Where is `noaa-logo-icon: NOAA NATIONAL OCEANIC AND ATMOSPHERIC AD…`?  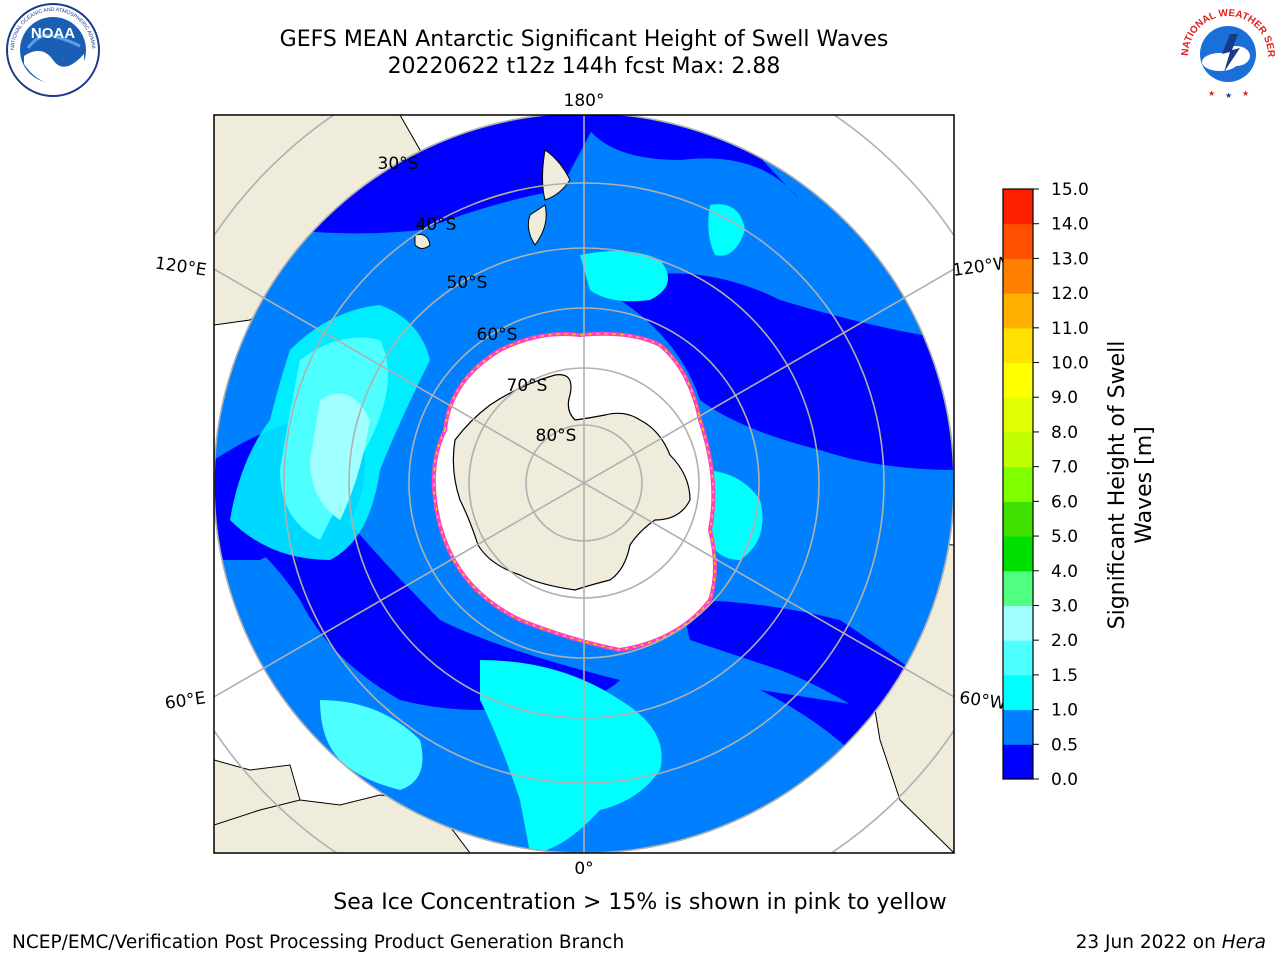 noaa-logo-icon: NOAA NATIONAL OCEANIC AND ATMOSPHERIC AD… is located at coordinates (51, 49).